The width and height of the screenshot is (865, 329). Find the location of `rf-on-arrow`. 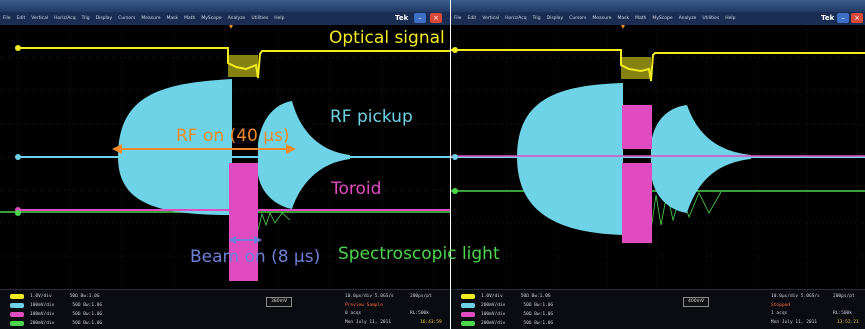

rf-on-arrow is located at coordinates (204, 149).